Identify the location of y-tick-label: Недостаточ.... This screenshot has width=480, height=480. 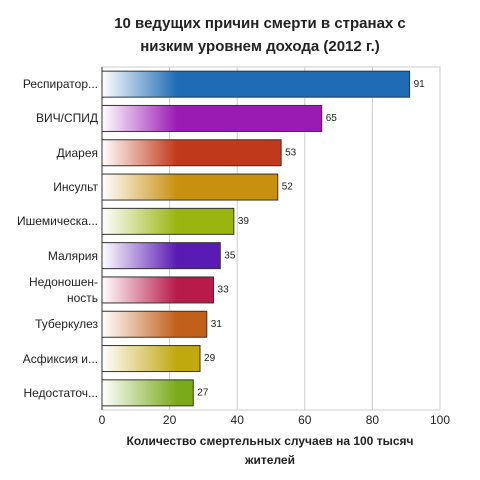
(60, 392).